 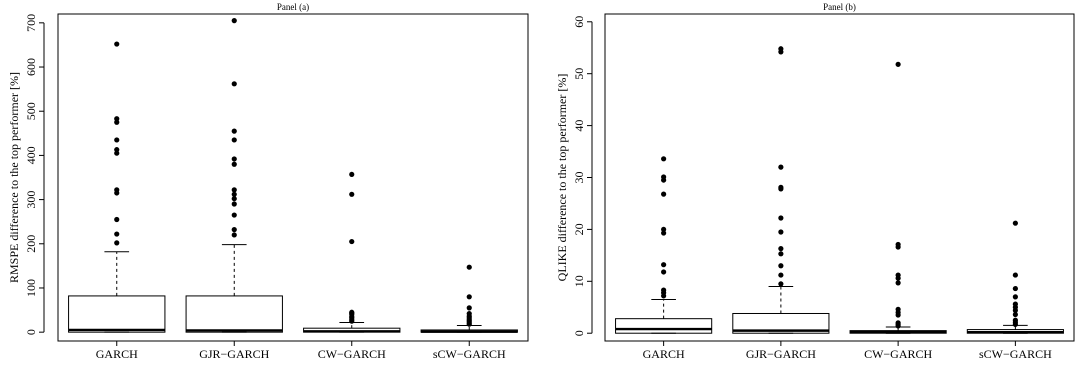 I want to click on y-tick-label: 200, so click(x=31, y=244).